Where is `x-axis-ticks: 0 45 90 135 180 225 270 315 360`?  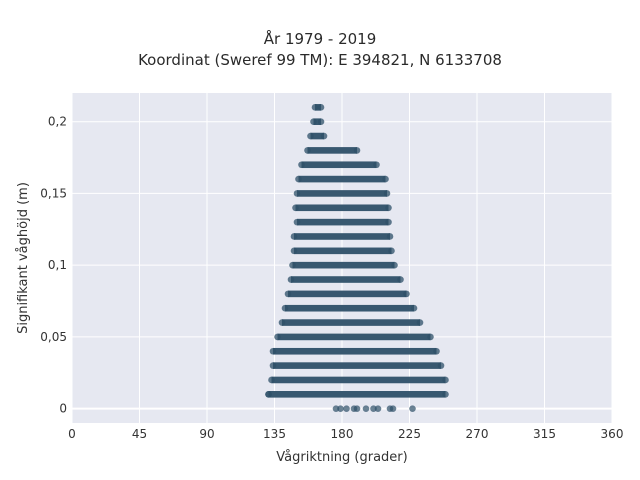 x-axis-ticks: 0 45 90 135 180 225 270 315 360 is located at coordinates (345, 434).